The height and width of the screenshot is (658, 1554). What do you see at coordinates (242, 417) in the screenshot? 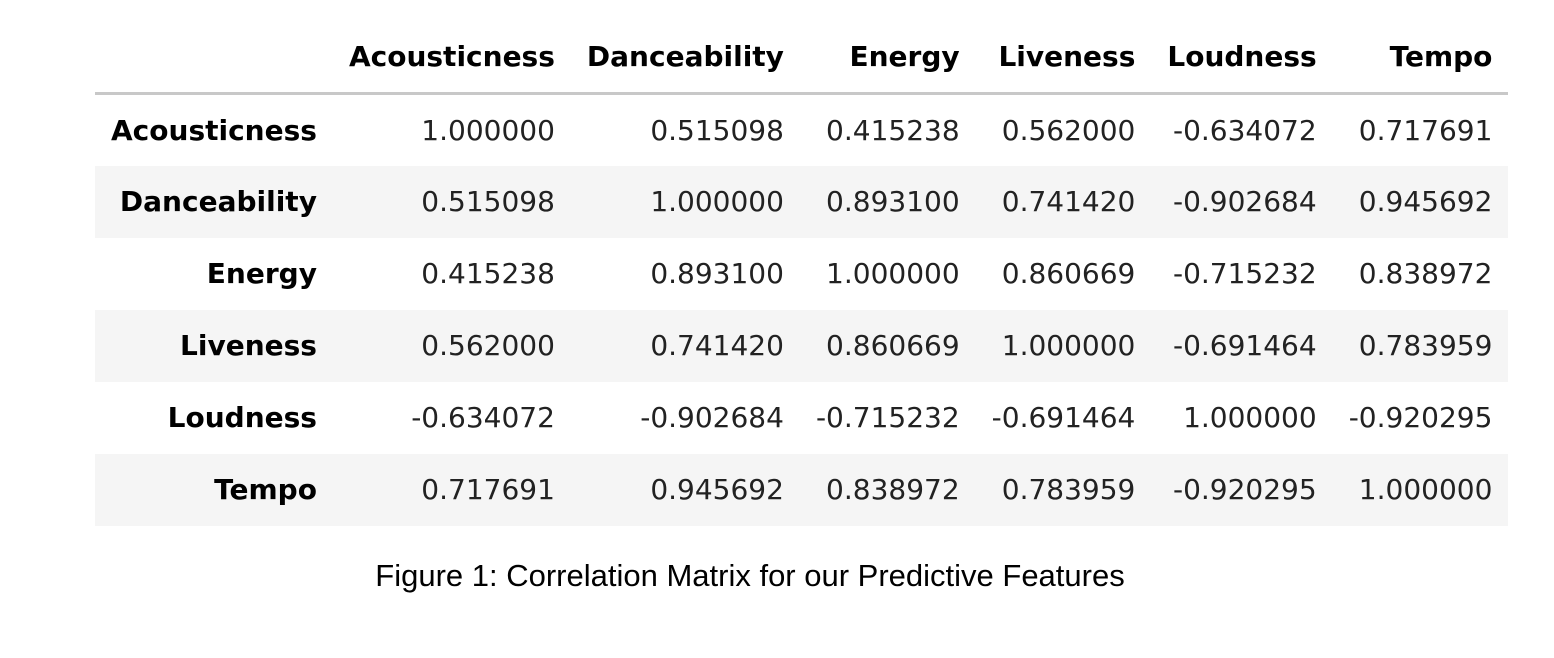
I see `row-header: Loudness` at bounding box center [242, 417].